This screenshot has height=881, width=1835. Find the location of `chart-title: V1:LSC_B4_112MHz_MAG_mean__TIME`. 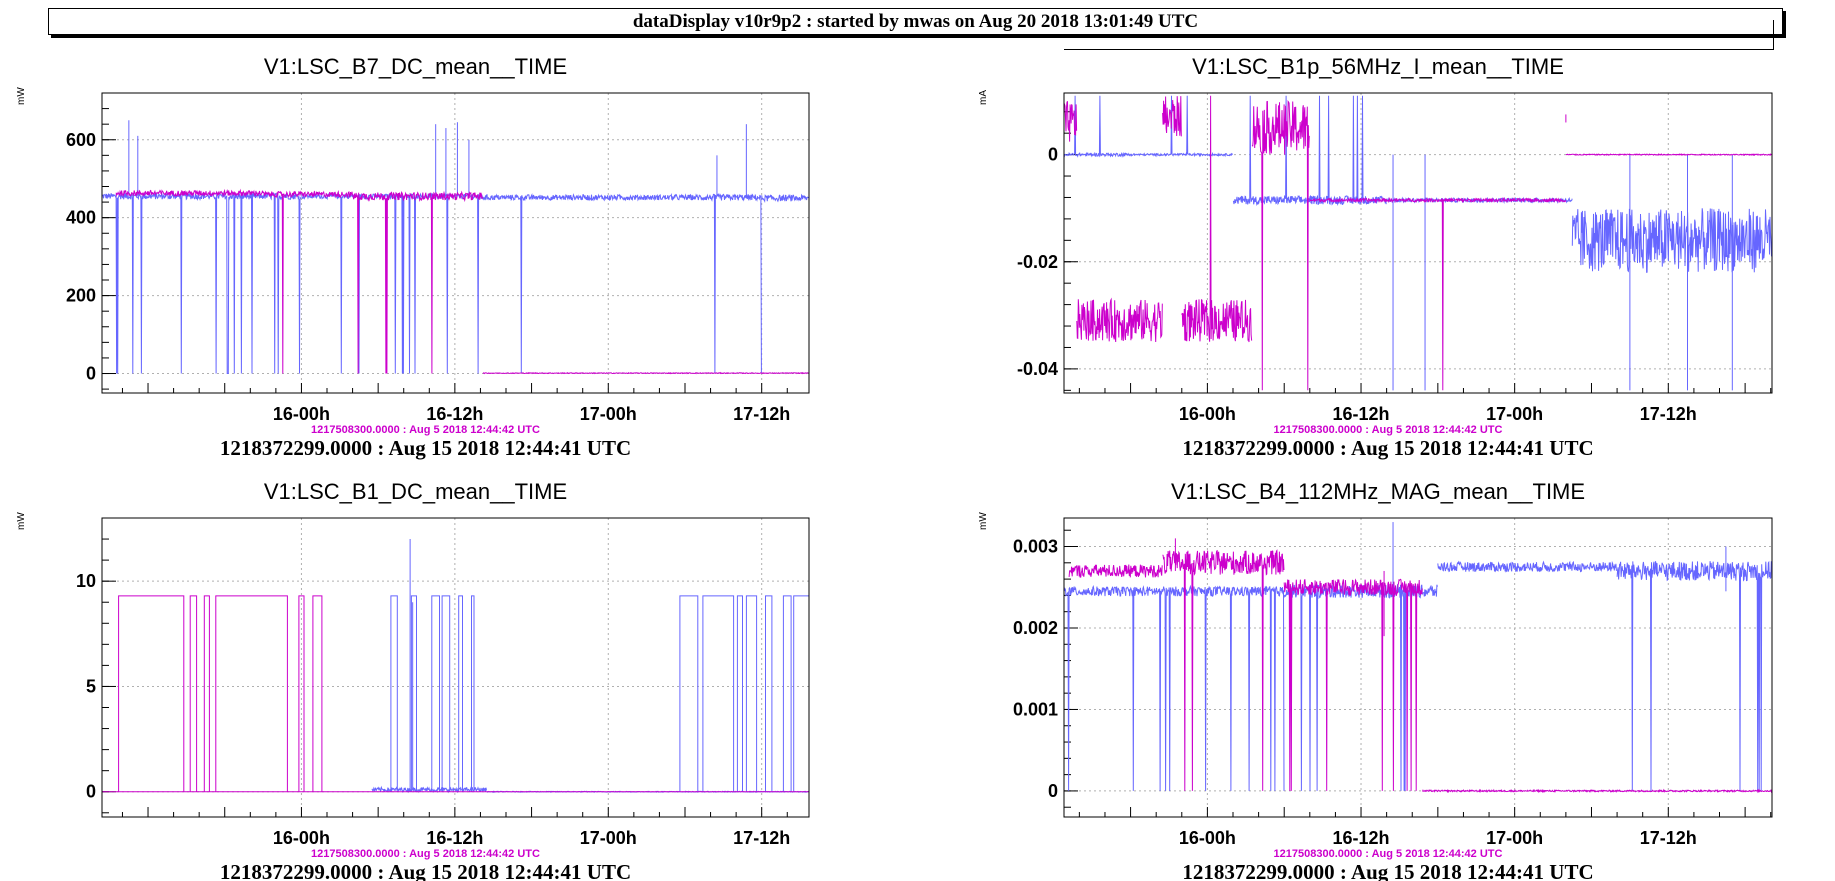

chart-title: V1:LSC_B4_112MHz_MAG_mean__TIME is located at coordinates (1378, 491).